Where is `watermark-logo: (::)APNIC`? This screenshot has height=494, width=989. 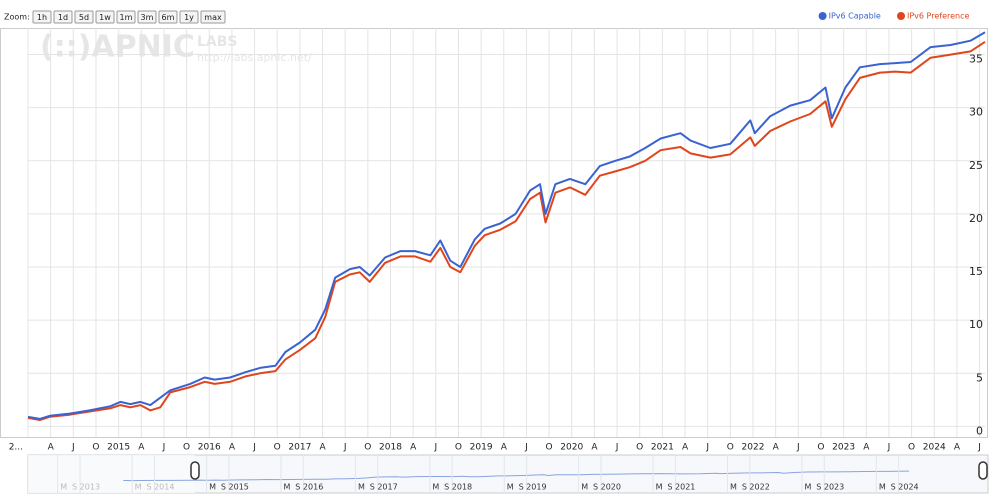
watermark-logo: (::)APNIC is located at coordinates (117, 47).